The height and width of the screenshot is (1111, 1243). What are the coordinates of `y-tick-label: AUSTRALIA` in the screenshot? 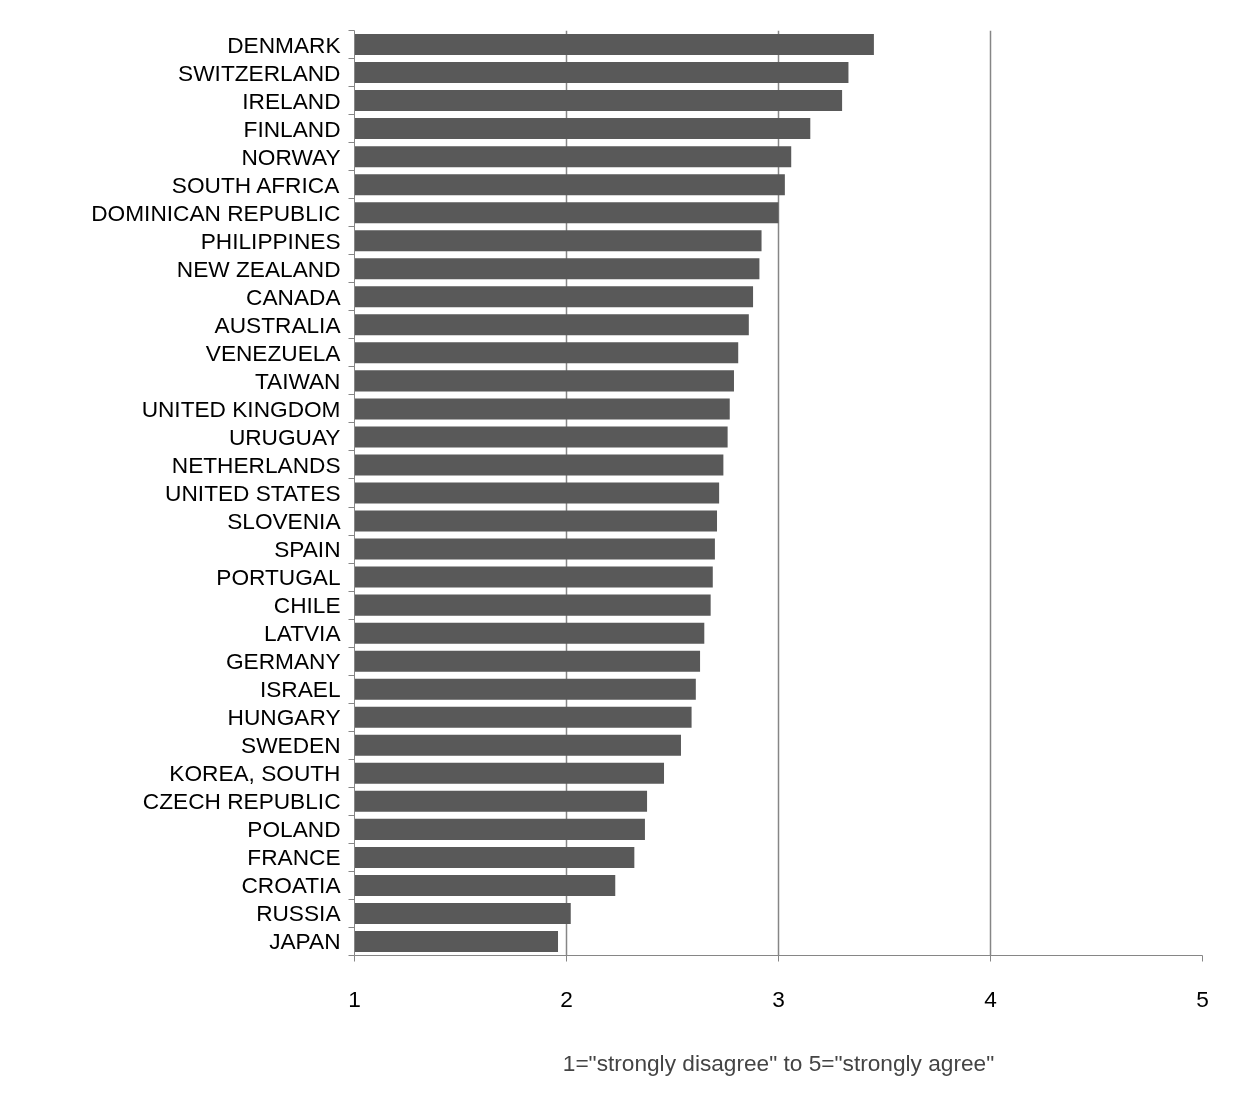 It's located at (278, 324).